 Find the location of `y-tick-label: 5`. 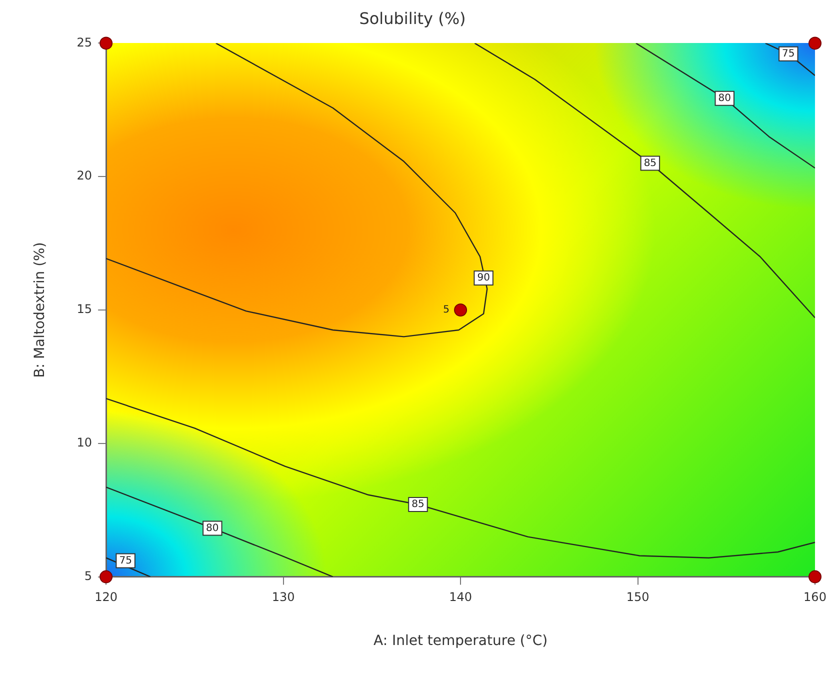

y-tick-label: 5 is located at coordinates (88, 575).